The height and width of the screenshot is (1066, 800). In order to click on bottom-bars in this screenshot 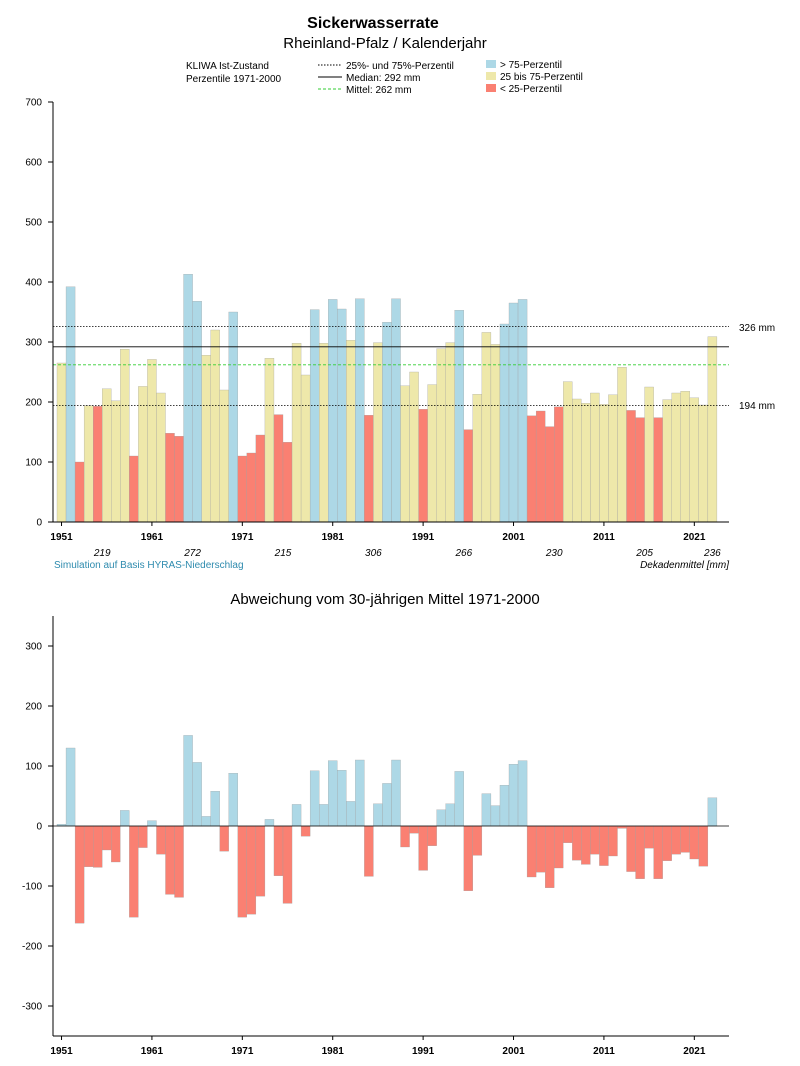, I will do `click(387, 829)`.